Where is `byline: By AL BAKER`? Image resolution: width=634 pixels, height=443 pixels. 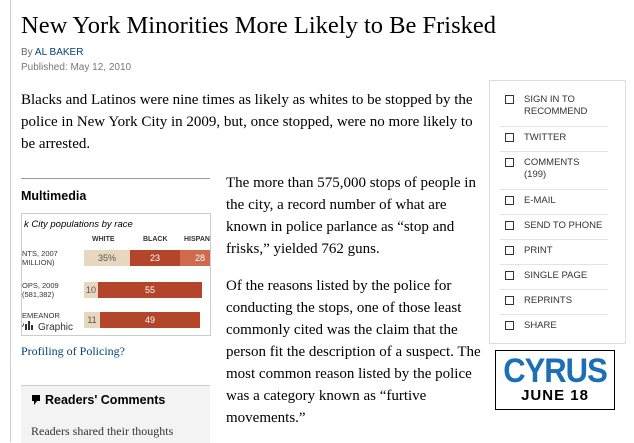 byline: By AL BAKER is located at coordinates (52, 52).